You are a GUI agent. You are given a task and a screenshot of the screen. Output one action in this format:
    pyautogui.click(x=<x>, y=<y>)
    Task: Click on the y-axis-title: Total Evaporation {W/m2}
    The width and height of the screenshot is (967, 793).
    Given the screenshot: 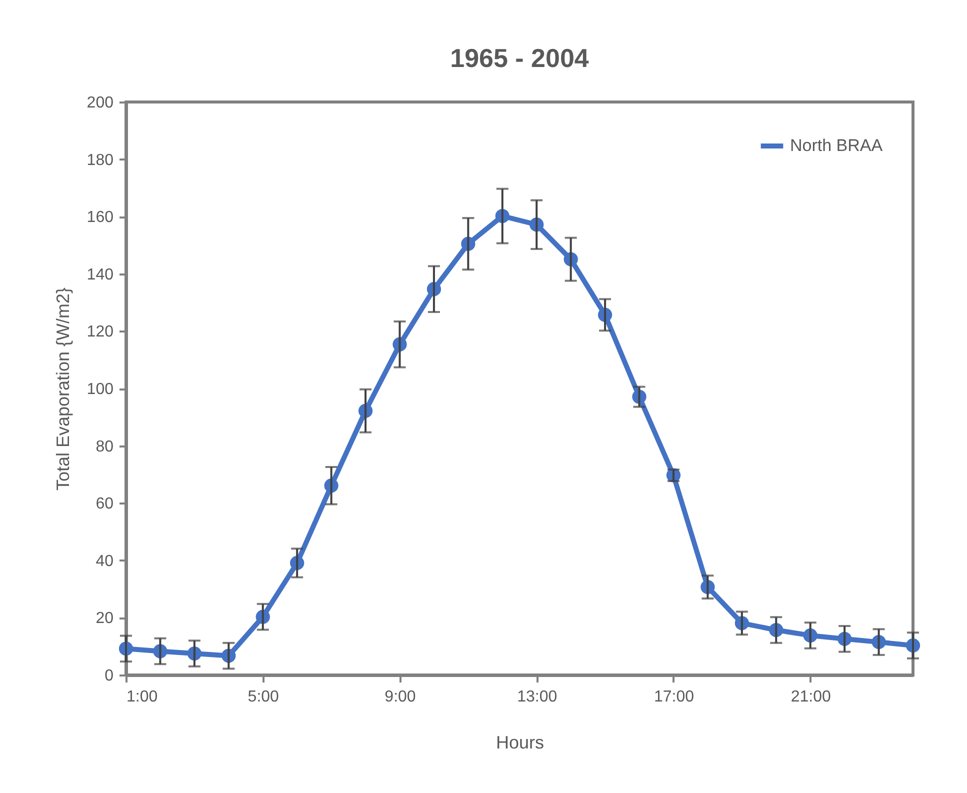 What is the action you would take?
    pyautogui.click(x=62, y=389)
    